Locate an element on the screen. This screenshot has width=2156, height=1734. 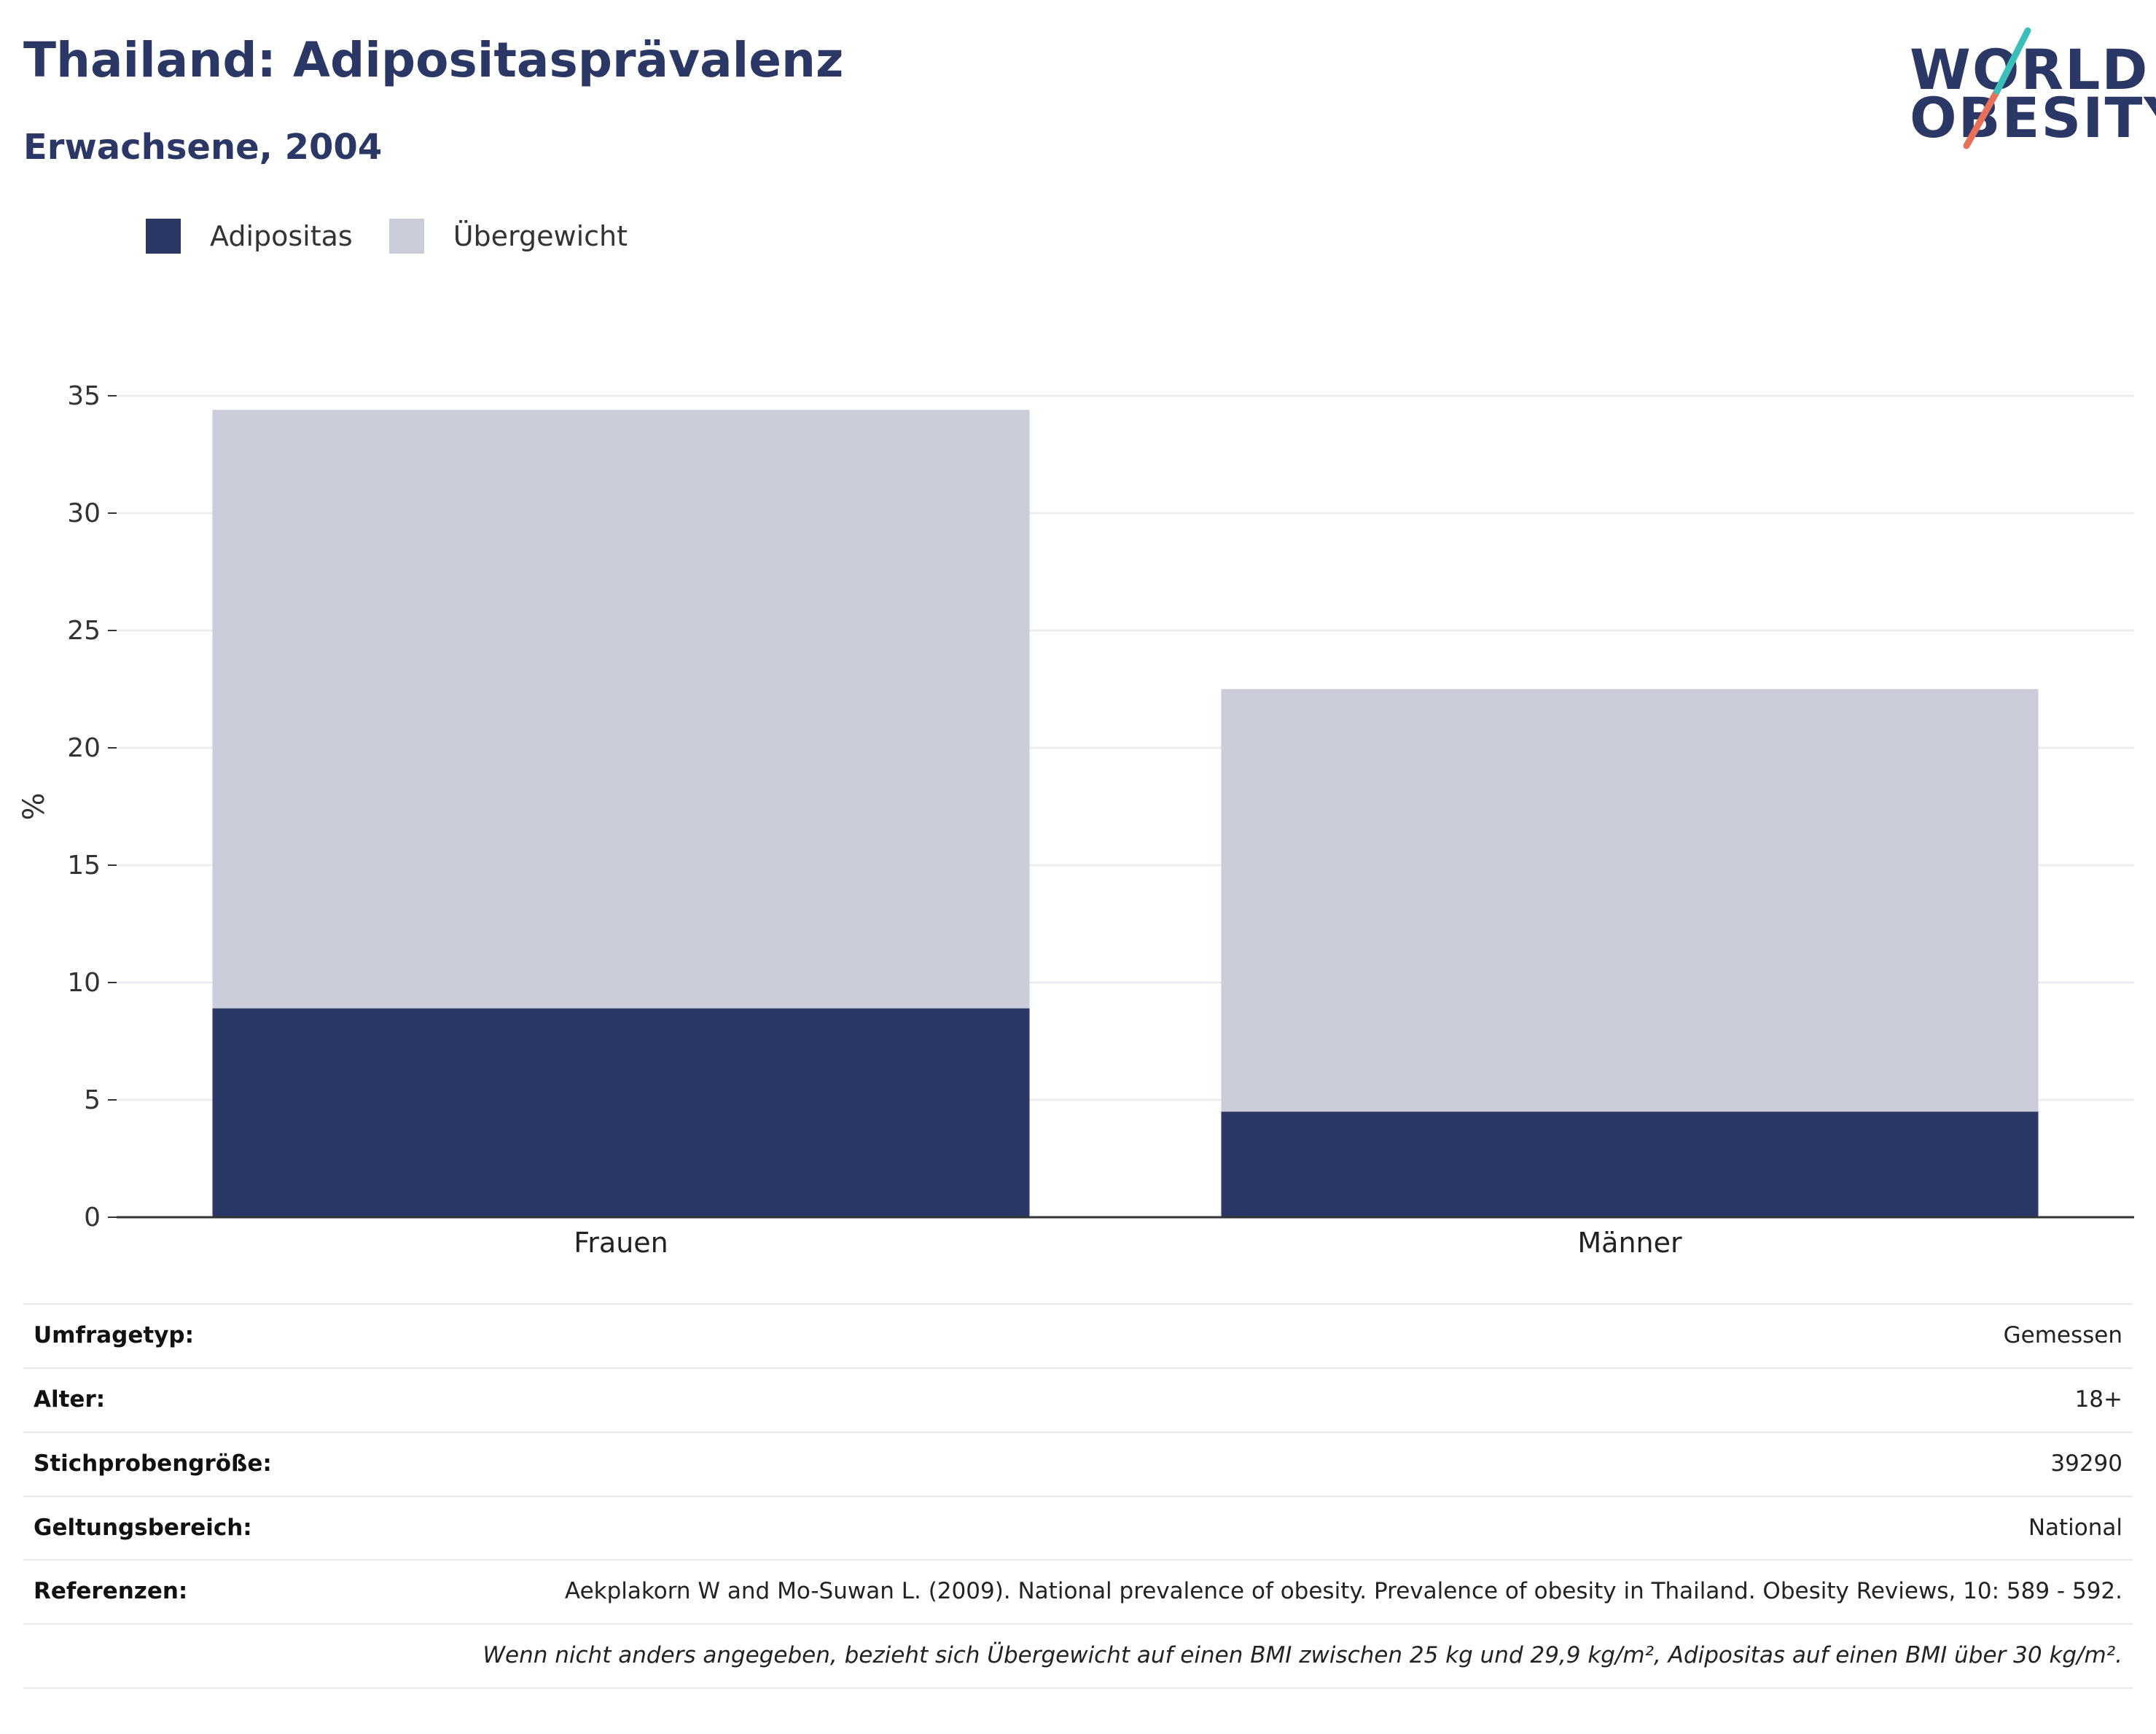
page-subtitle: Erwachsene, 2004 is located at coordinates (203, 147).